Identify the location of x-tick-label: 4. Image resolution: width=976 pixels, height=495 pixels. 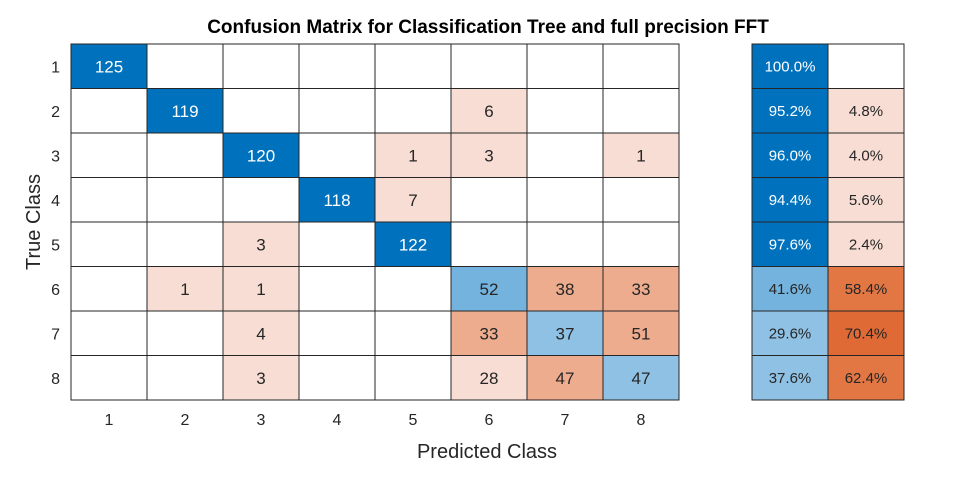
(337, 420).